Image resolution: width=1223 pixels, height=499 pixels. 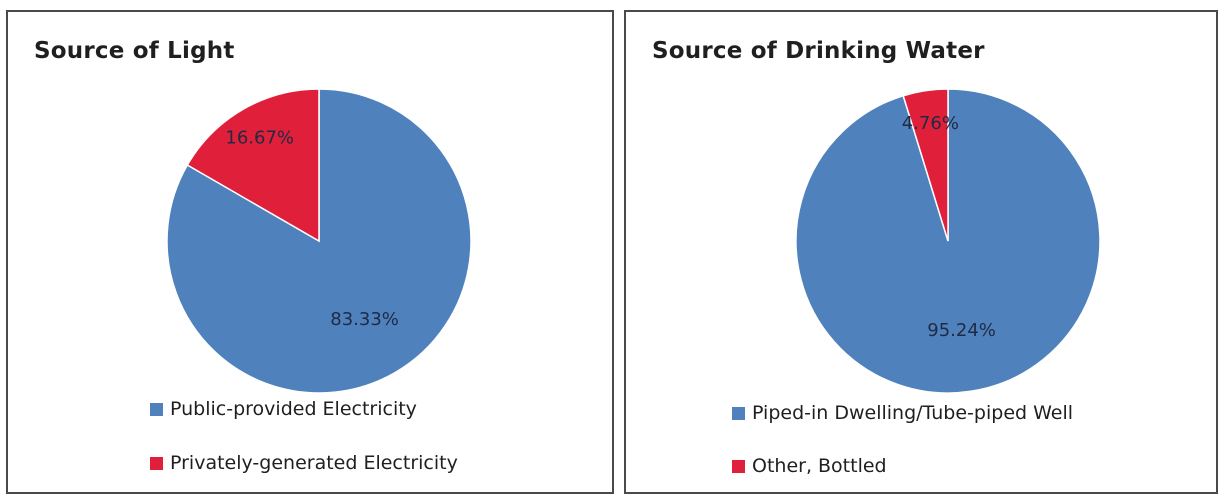 What do you see at coordinates (293, 409) in the screenshot?
I see `legend-label: Public-provided Electricity` at bounding box center [293, 409].